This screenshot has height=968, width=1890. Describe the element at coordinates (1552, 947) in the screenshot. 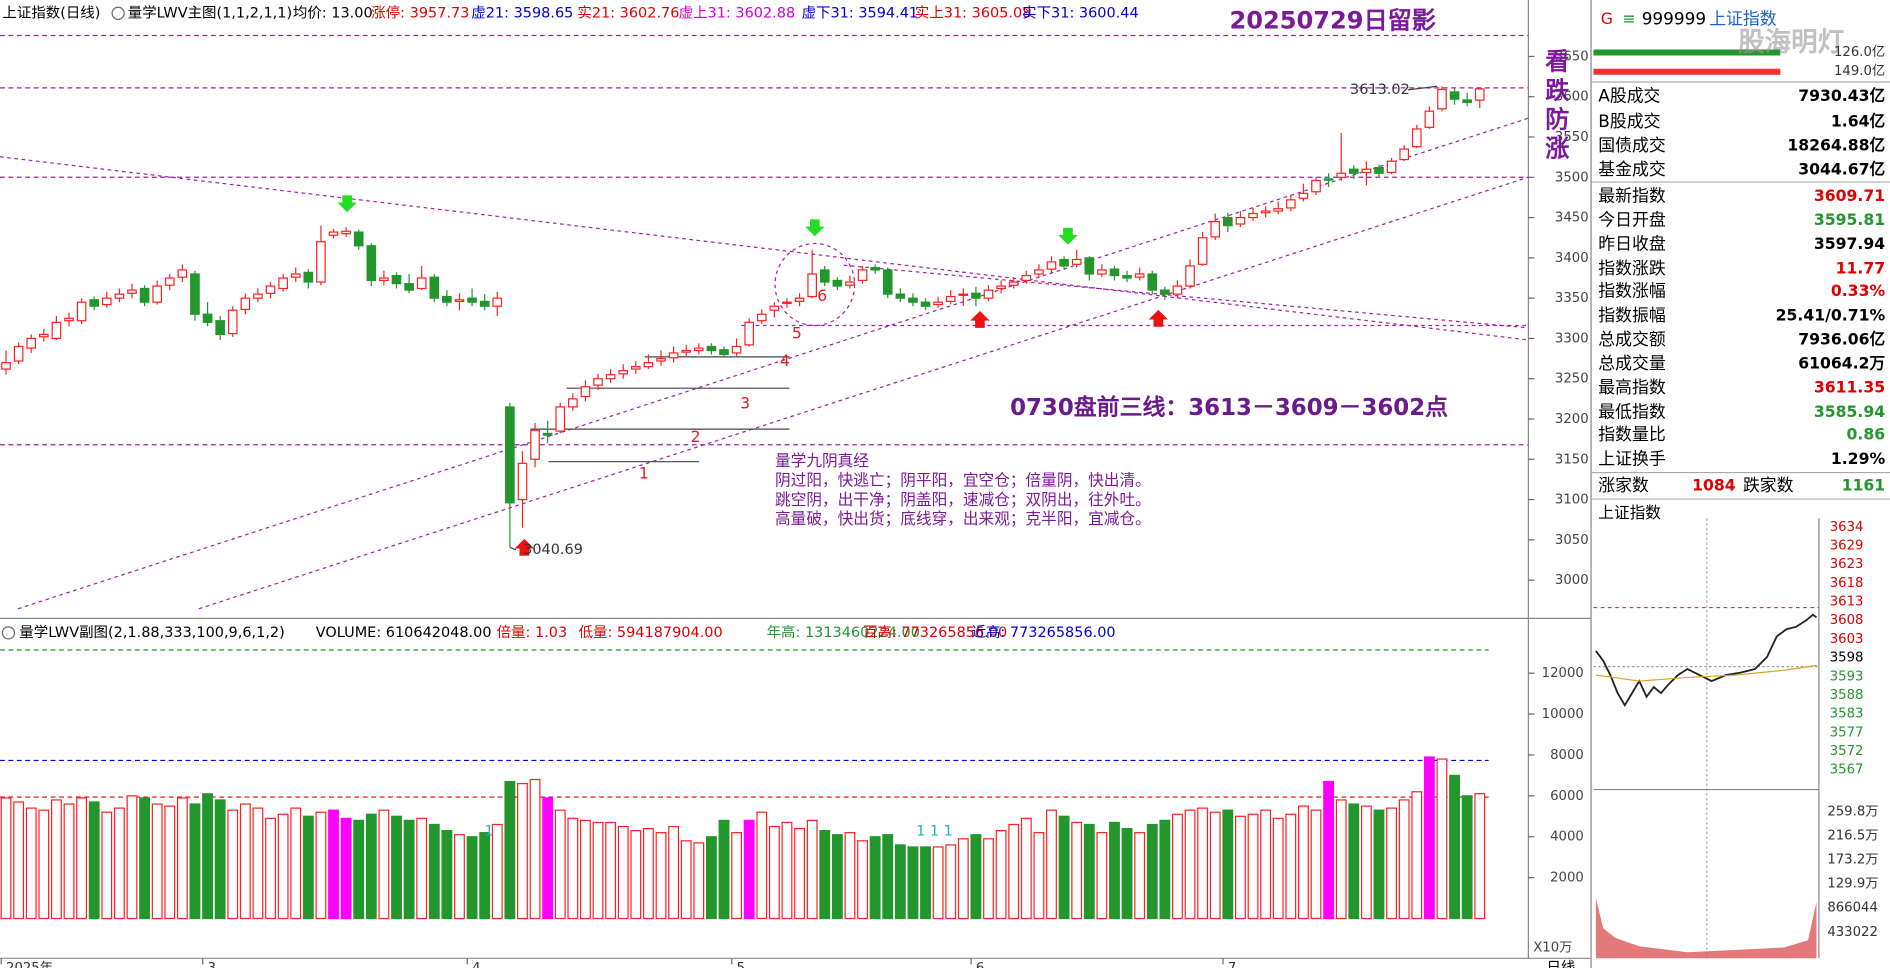

I see `unit-label: X10万` at that location.